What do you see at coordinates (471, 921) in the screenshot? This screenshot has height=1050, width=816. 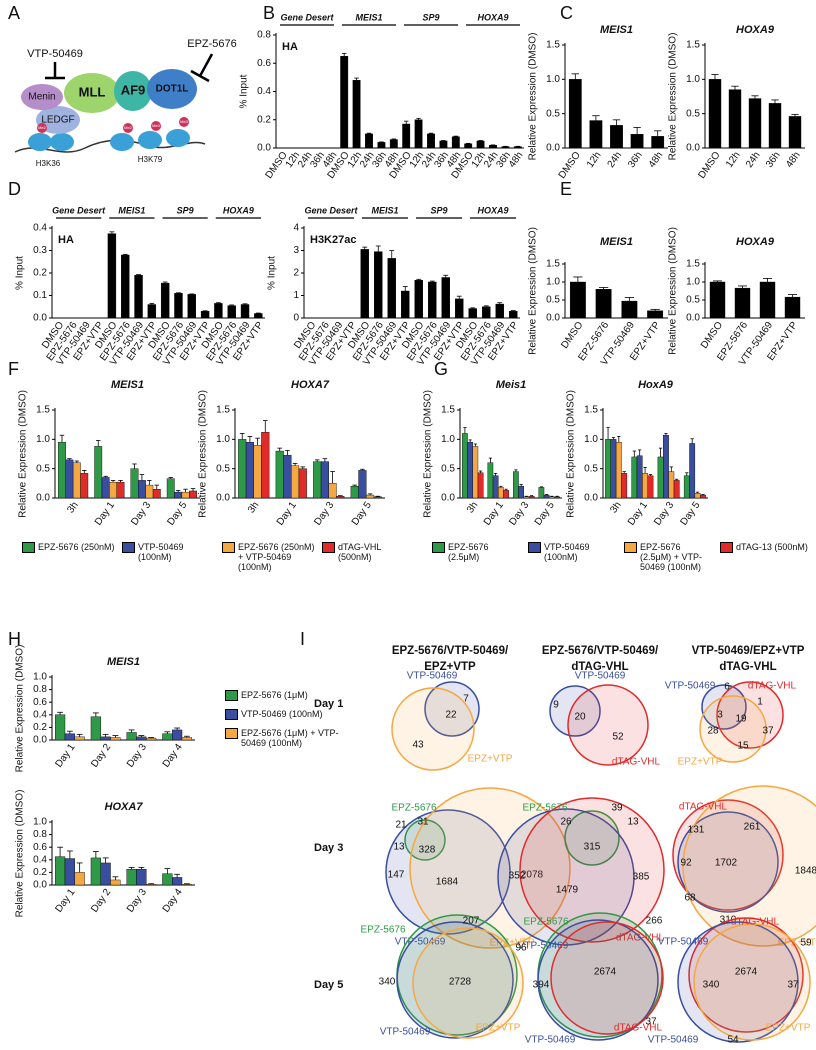 I see `venn-count: 207` at bounding box center [471, 921].